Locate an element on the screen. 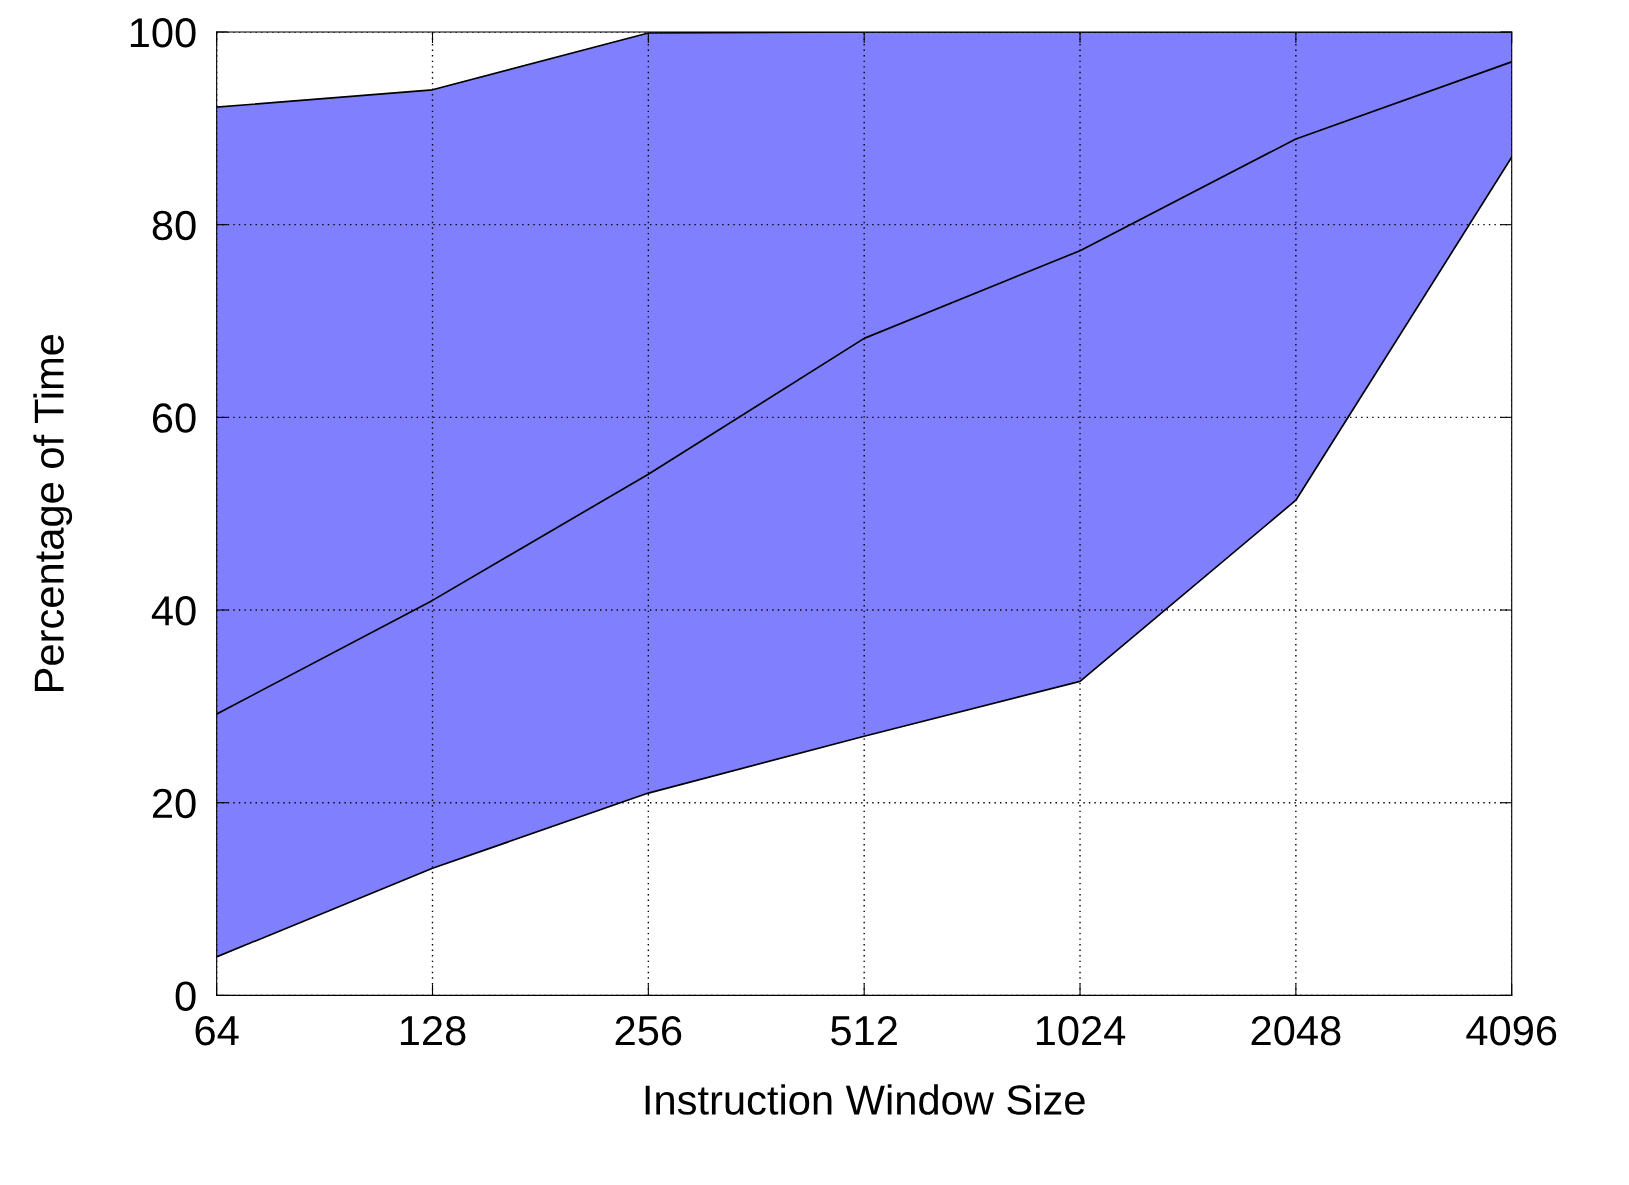 The image size is (1629, 1185). x-tick-label: 64 is located at coordinates (217, 1030).